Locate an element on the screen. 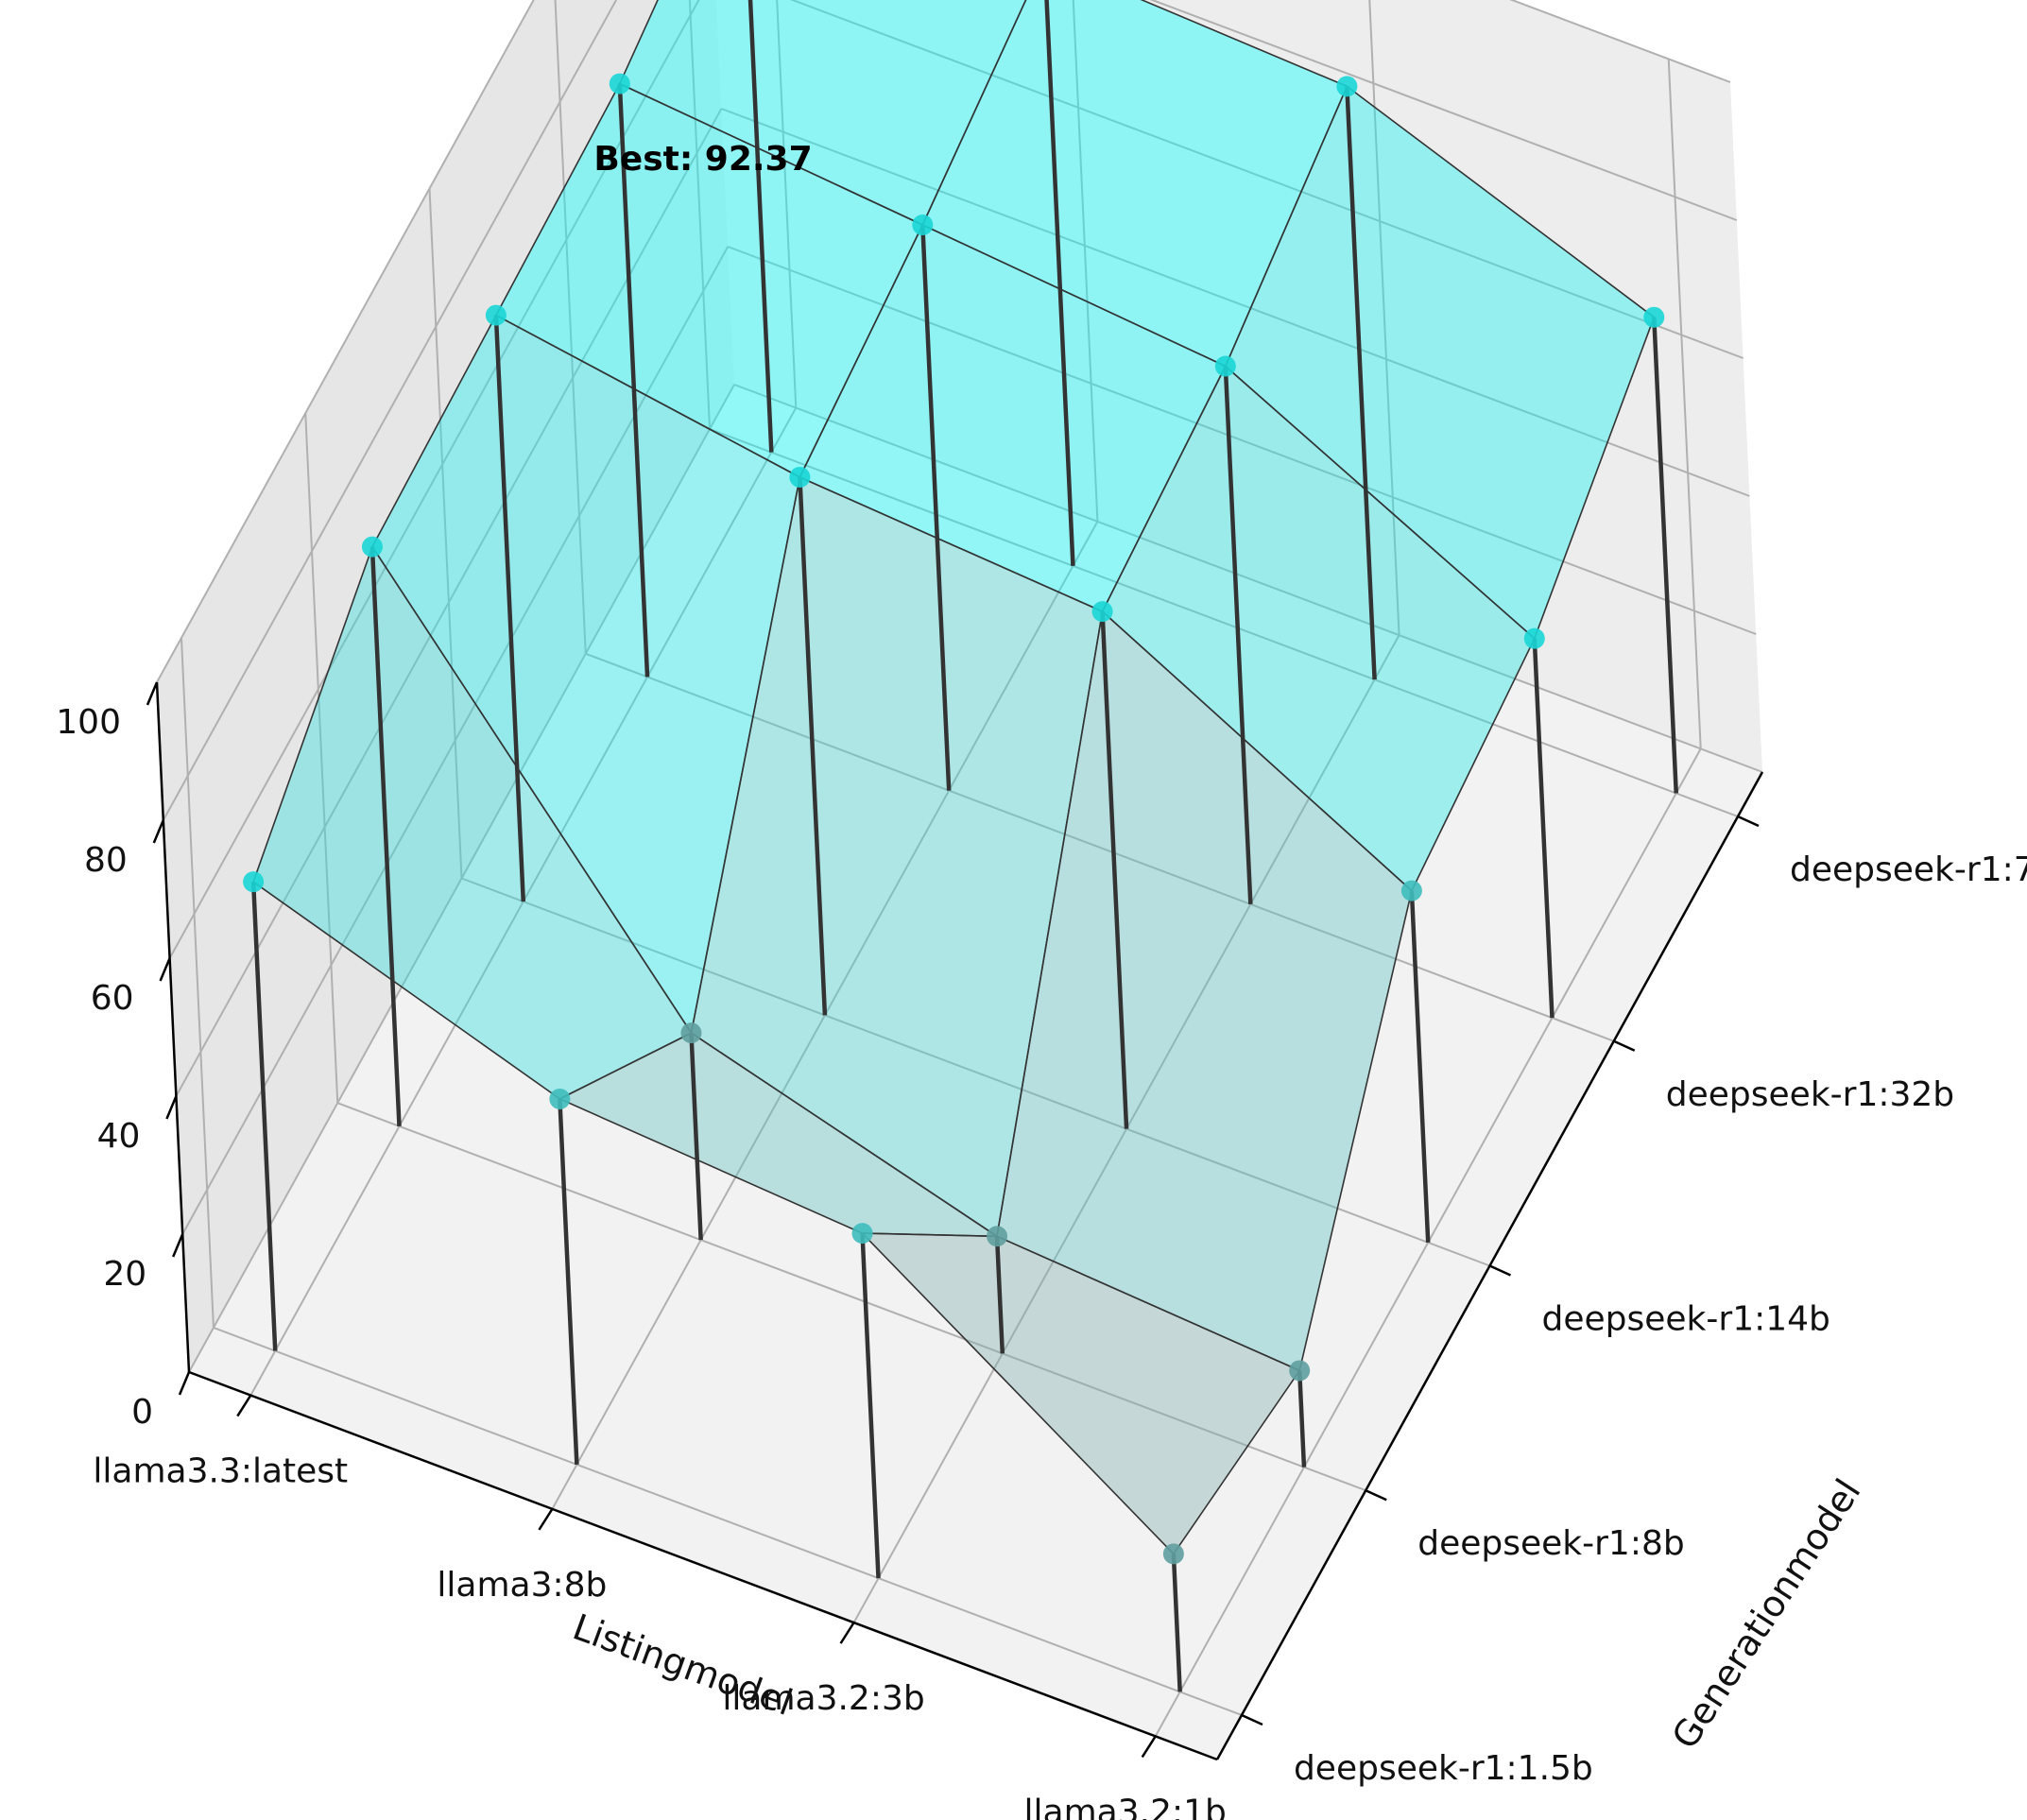 The image size is (2027, 1820). z-tick-label: 0 is located at coordinates (142, 1412).